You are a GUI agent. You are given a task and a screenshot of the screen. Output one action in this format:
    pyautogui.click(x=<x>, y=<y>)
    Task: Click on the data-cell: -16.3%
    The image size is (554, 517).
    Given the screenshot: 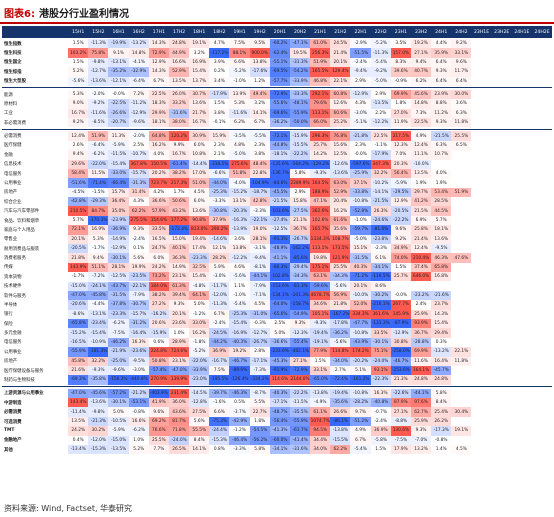 What is the action you would take?
    pyautogui.click(x=239, y=220)
    